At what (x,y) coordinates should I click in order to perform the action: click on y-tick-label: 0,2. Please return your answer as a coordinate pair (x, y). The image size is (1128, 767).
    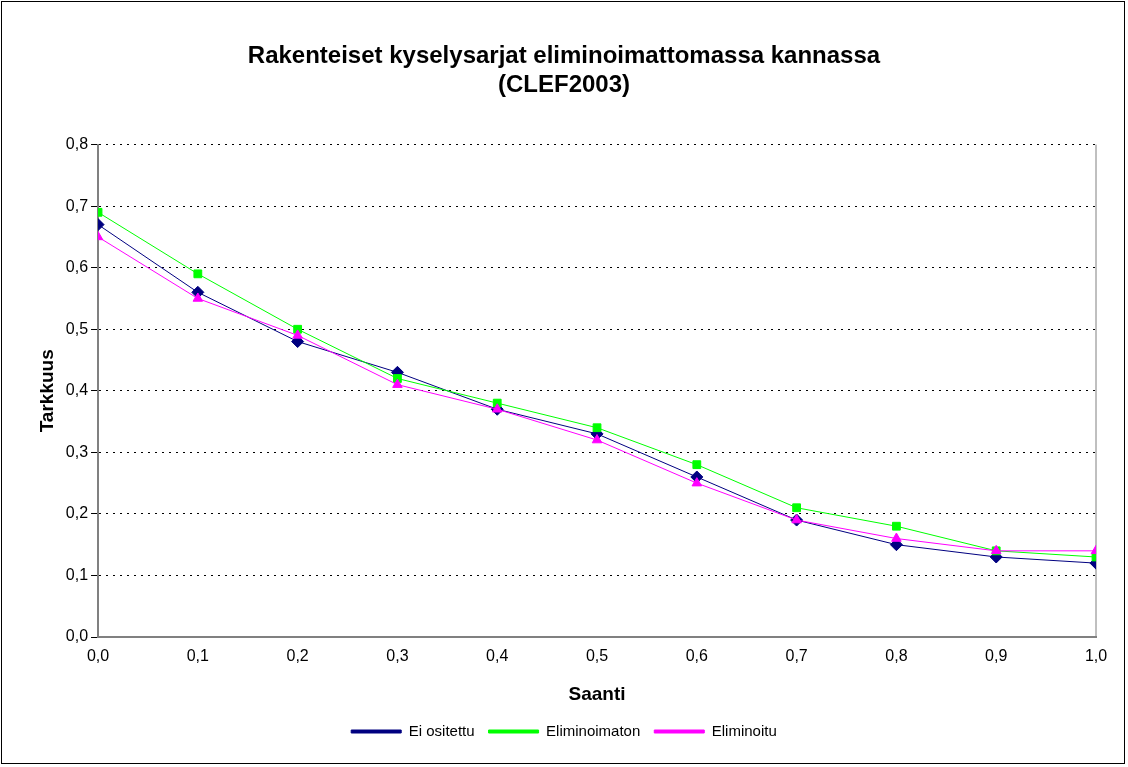
    Looking at the image, I should click on (77, 513).